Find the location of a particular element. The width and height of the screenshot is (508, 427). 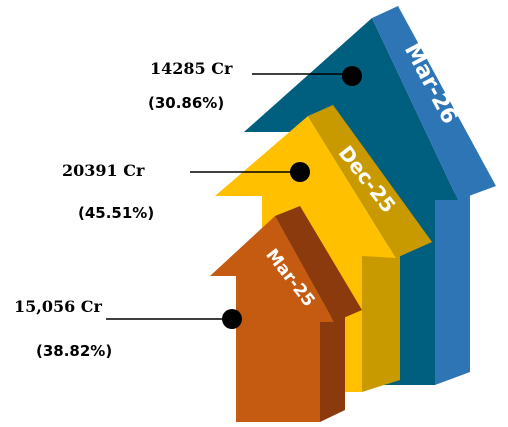

value-label: 20391 Cr is located at coordinates (103, 170).